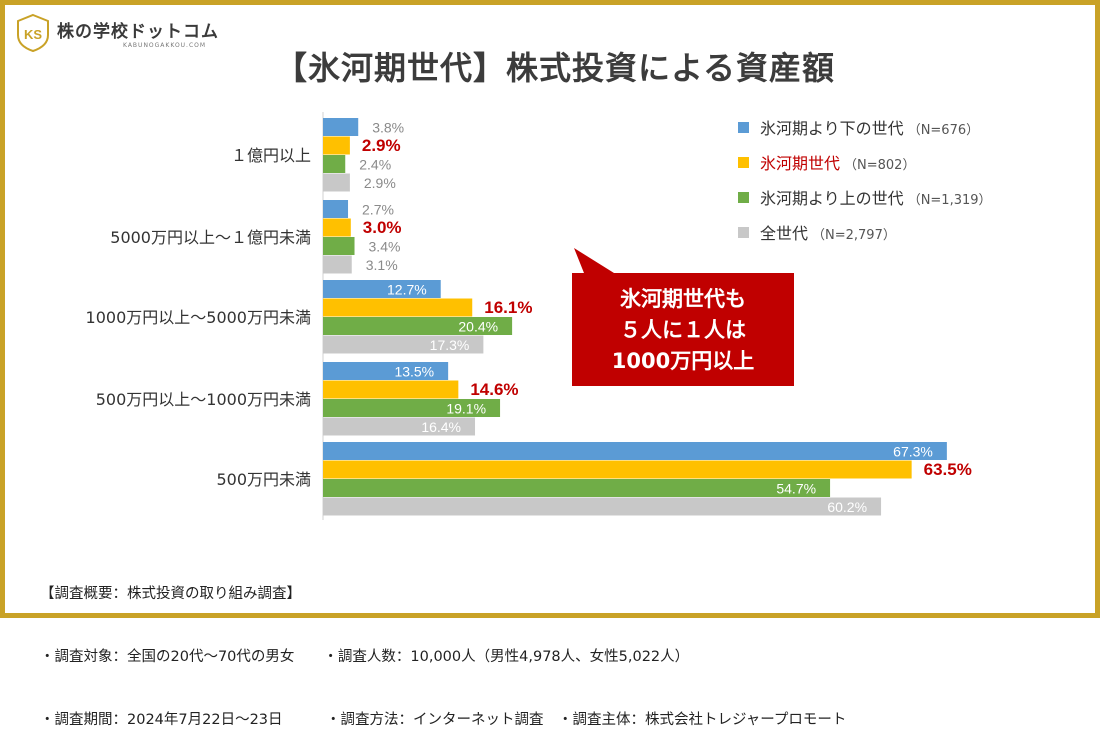 The image size is (1100, 752). What do you see at coordinates (271, 155) in the screenshot?
I see `category-label: １億円以上` at bounding box center [271, 155].